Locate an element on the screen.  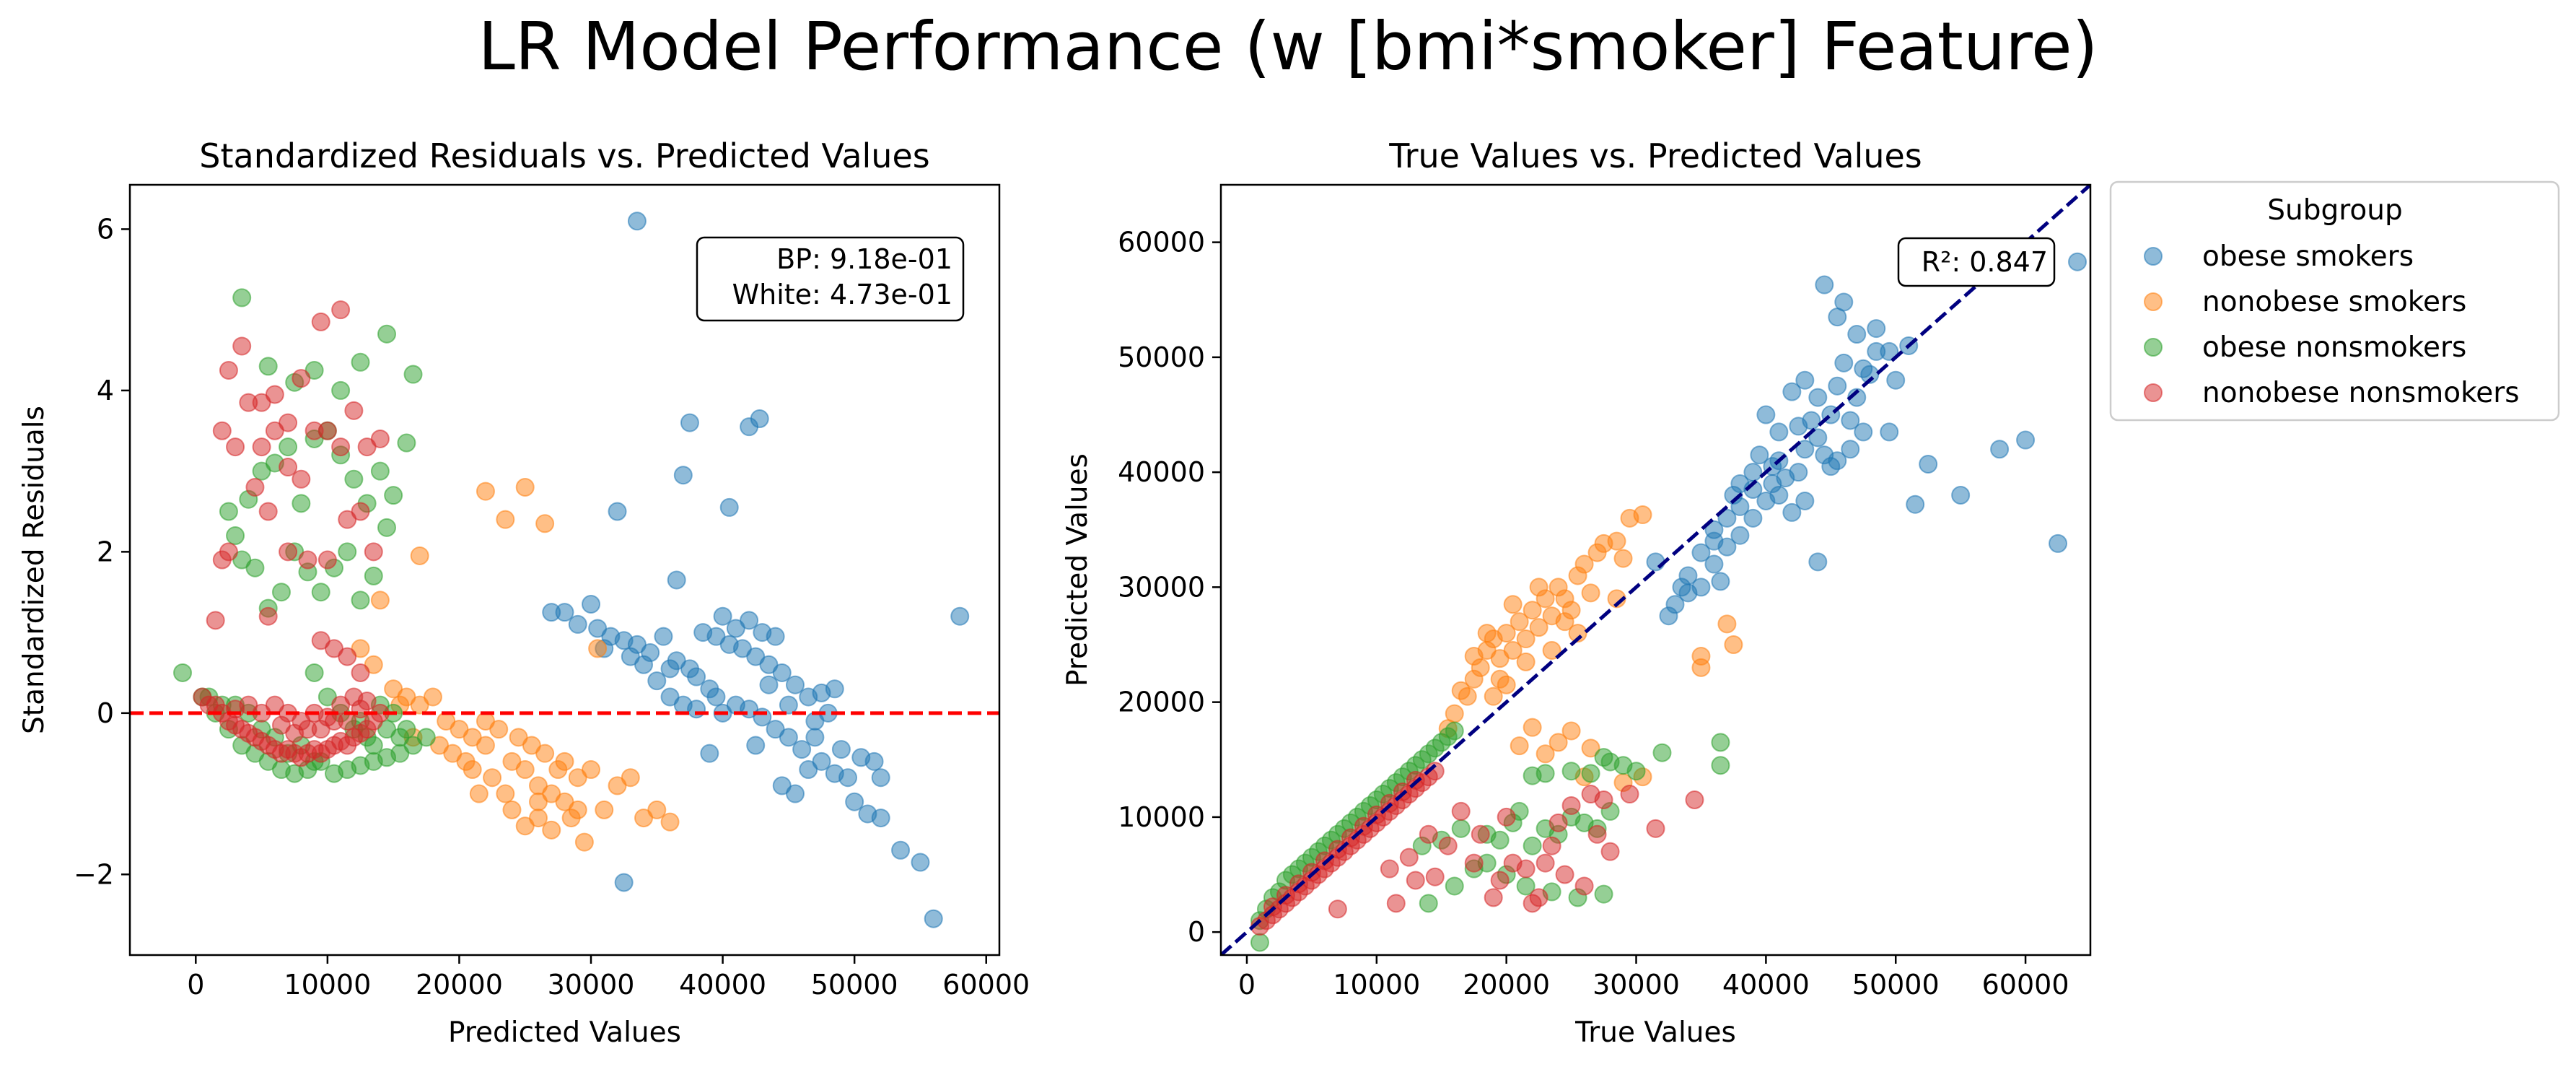
legend-label: obese nonsmokers is located at coordinates (2334, 347).